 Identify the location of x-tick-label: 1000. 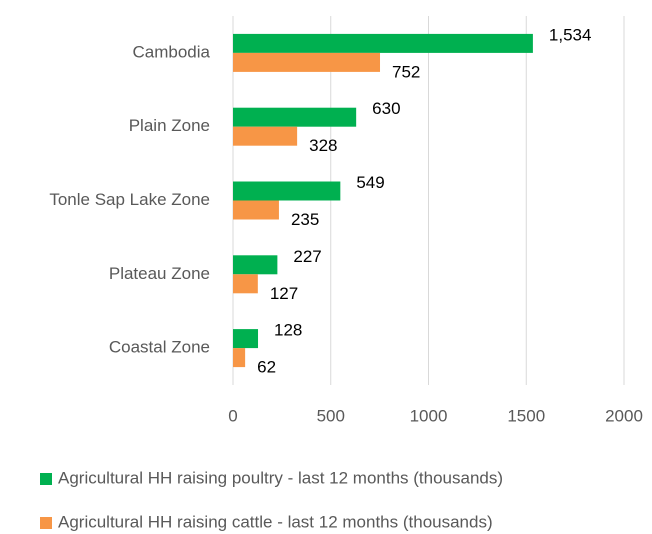
(429, 415).